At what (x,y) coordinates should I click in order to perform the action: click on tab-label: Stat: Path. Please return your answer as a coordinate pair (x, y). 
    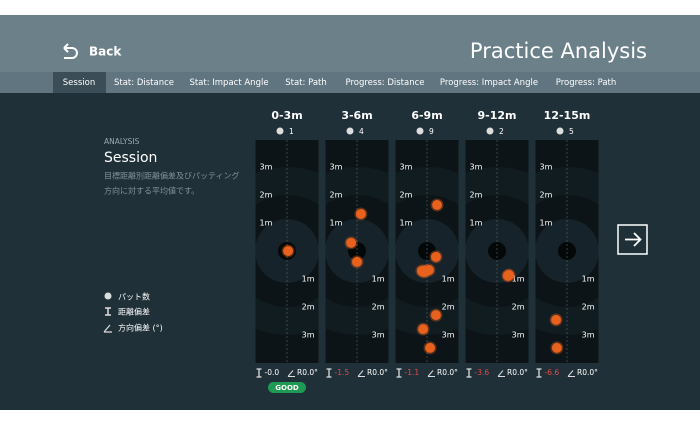
    Looking at the image, I should click on (306, 83).